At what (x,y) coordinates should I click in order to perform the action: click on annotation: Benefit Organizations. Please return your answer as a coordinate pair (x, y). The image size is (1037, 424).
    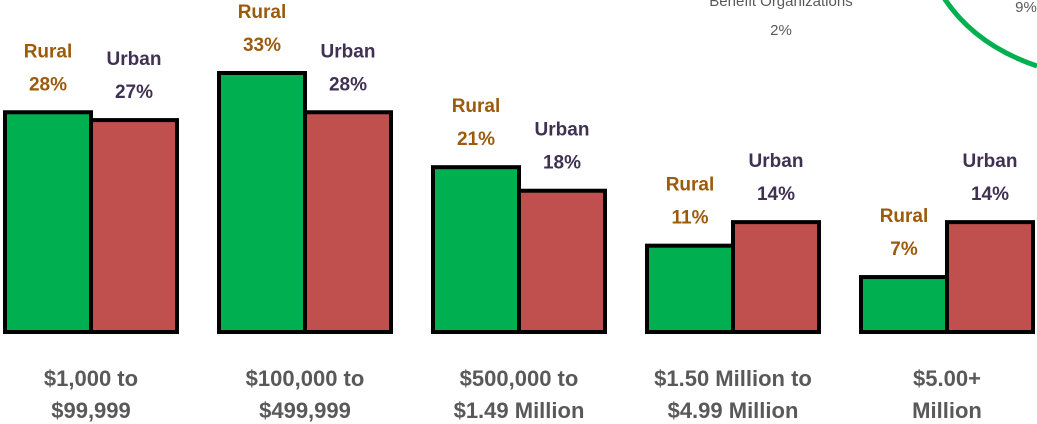
    Looking at the image, I should click on (780, 5).